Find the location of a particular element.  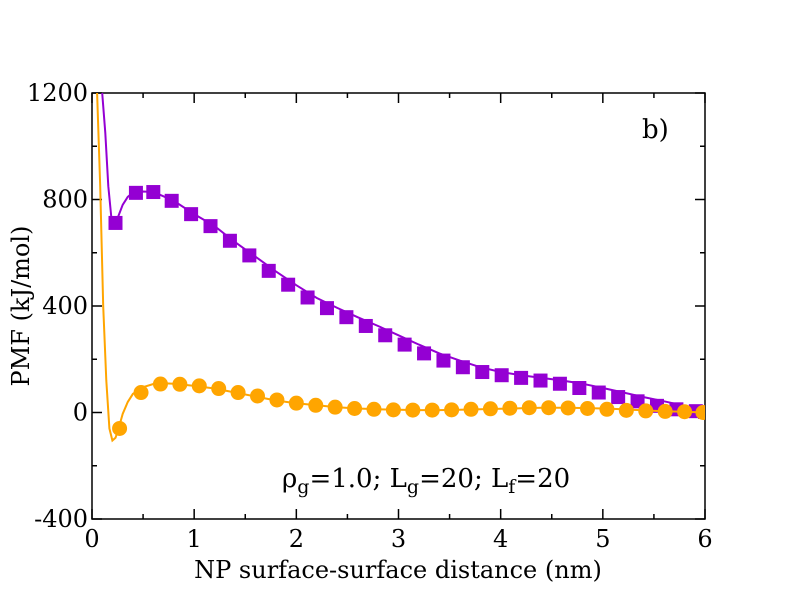

y-tick-labels: -400 0 400 800 1200 is located at coordinates (57, 306).